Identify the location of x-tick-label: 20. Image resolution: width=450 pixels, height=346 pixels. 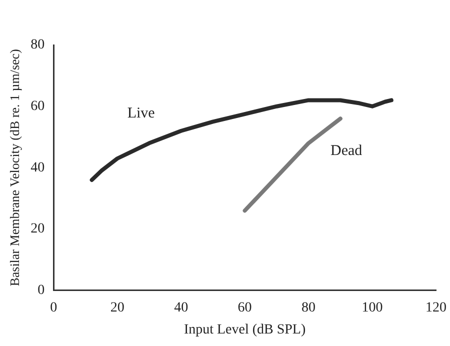
(117, 308).